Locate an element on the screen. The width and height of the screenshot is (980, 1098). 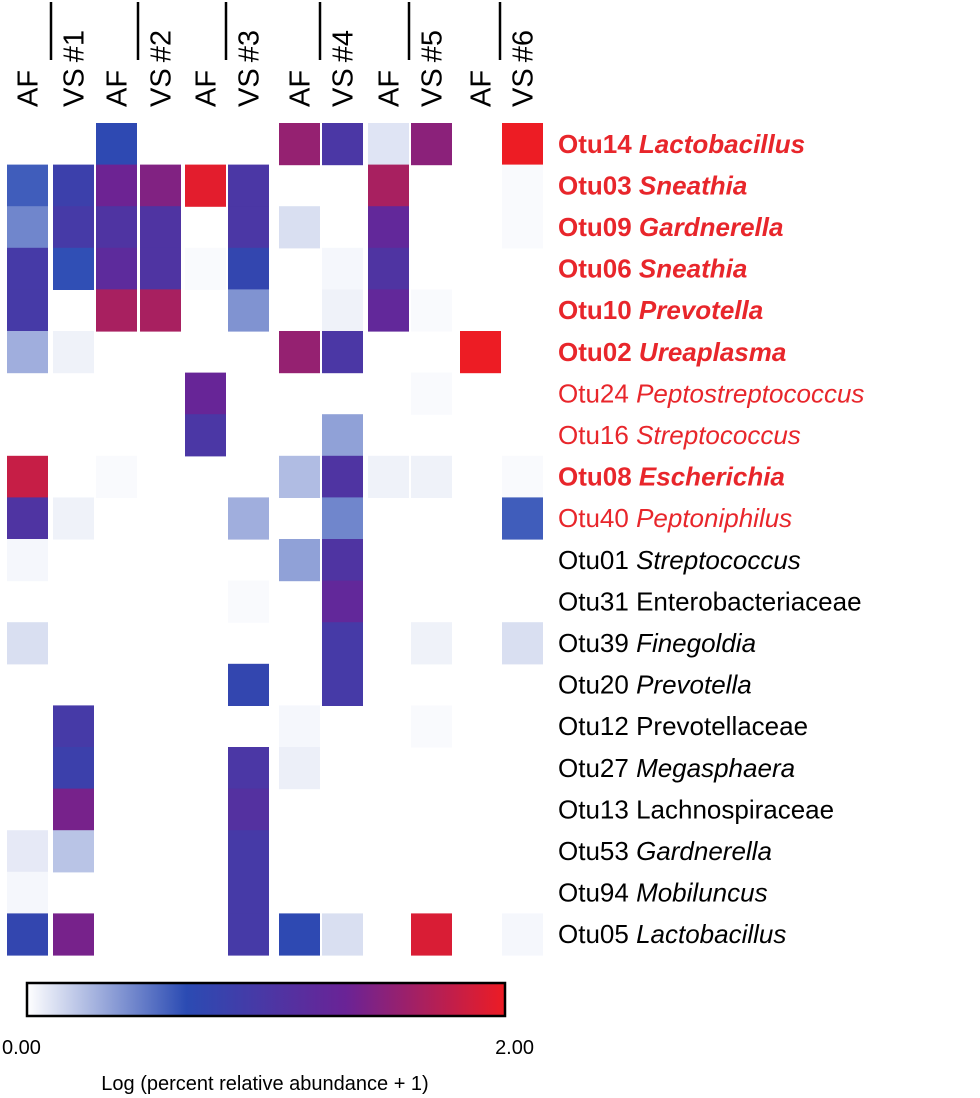
heatmap-cell-otu10-col3 is located at coordinates (116, 310).